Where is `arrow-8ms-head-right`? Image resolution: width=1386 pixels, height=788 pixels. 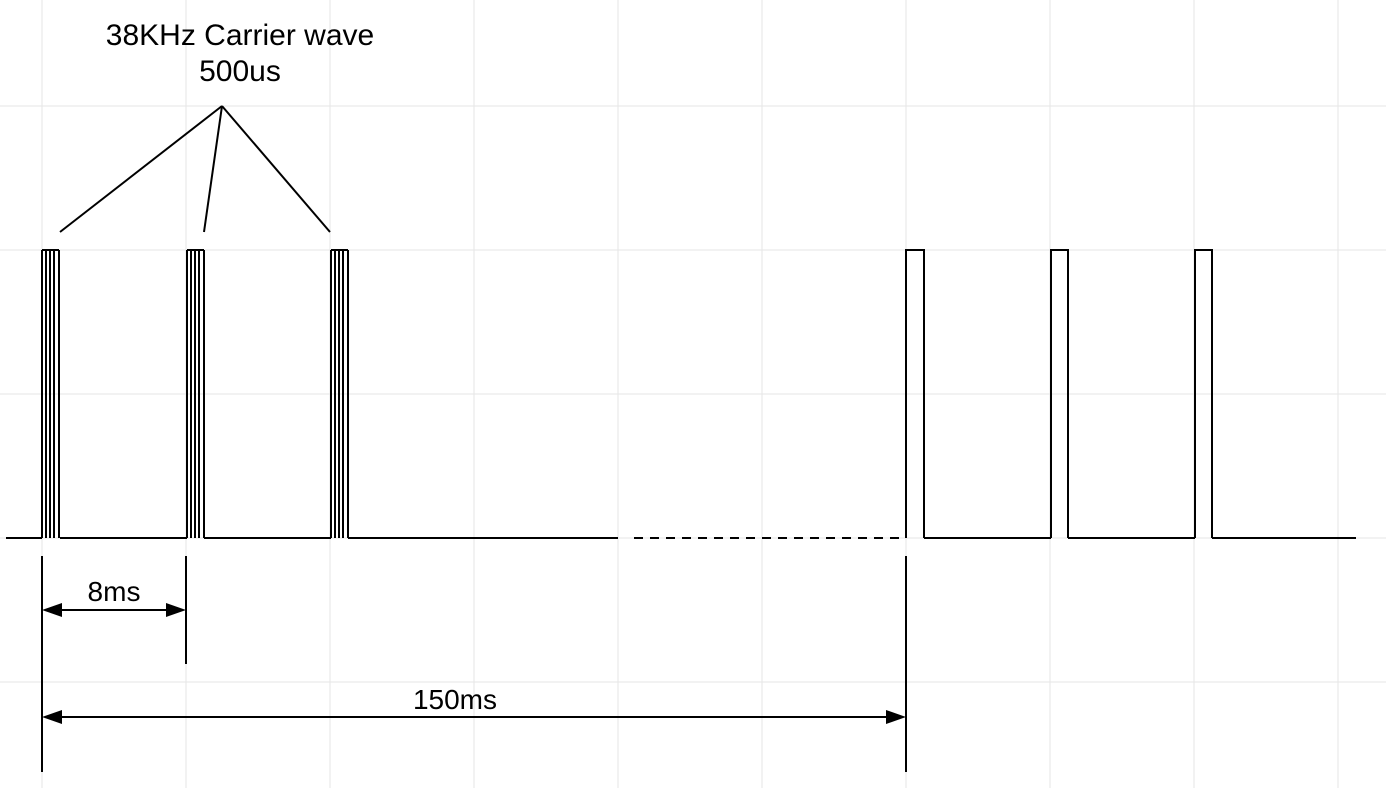
arrow-8ms-head-right is located at coordinates (176, 610).